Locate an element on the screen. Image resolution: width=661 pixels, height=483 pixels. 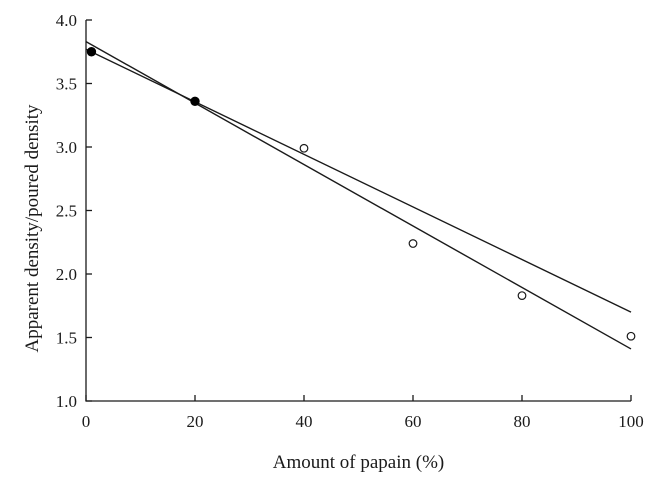
x-tick-label: 40 is located at coordinates (304, 421).